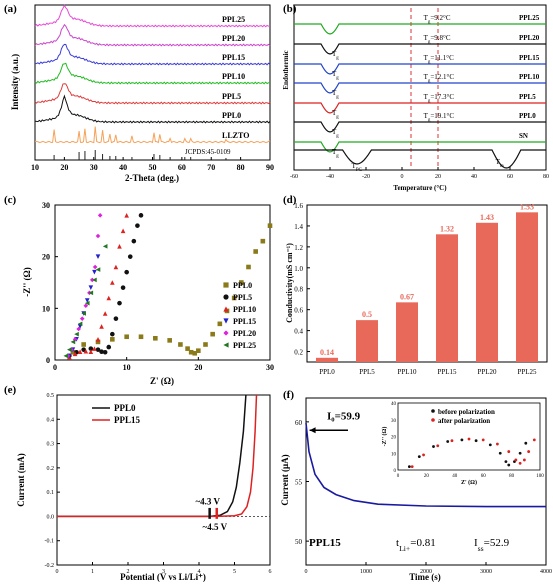  Describe the element at coordinates (325, 543) in the screenshot. I see `sample-annotation: PPL15` at that location.